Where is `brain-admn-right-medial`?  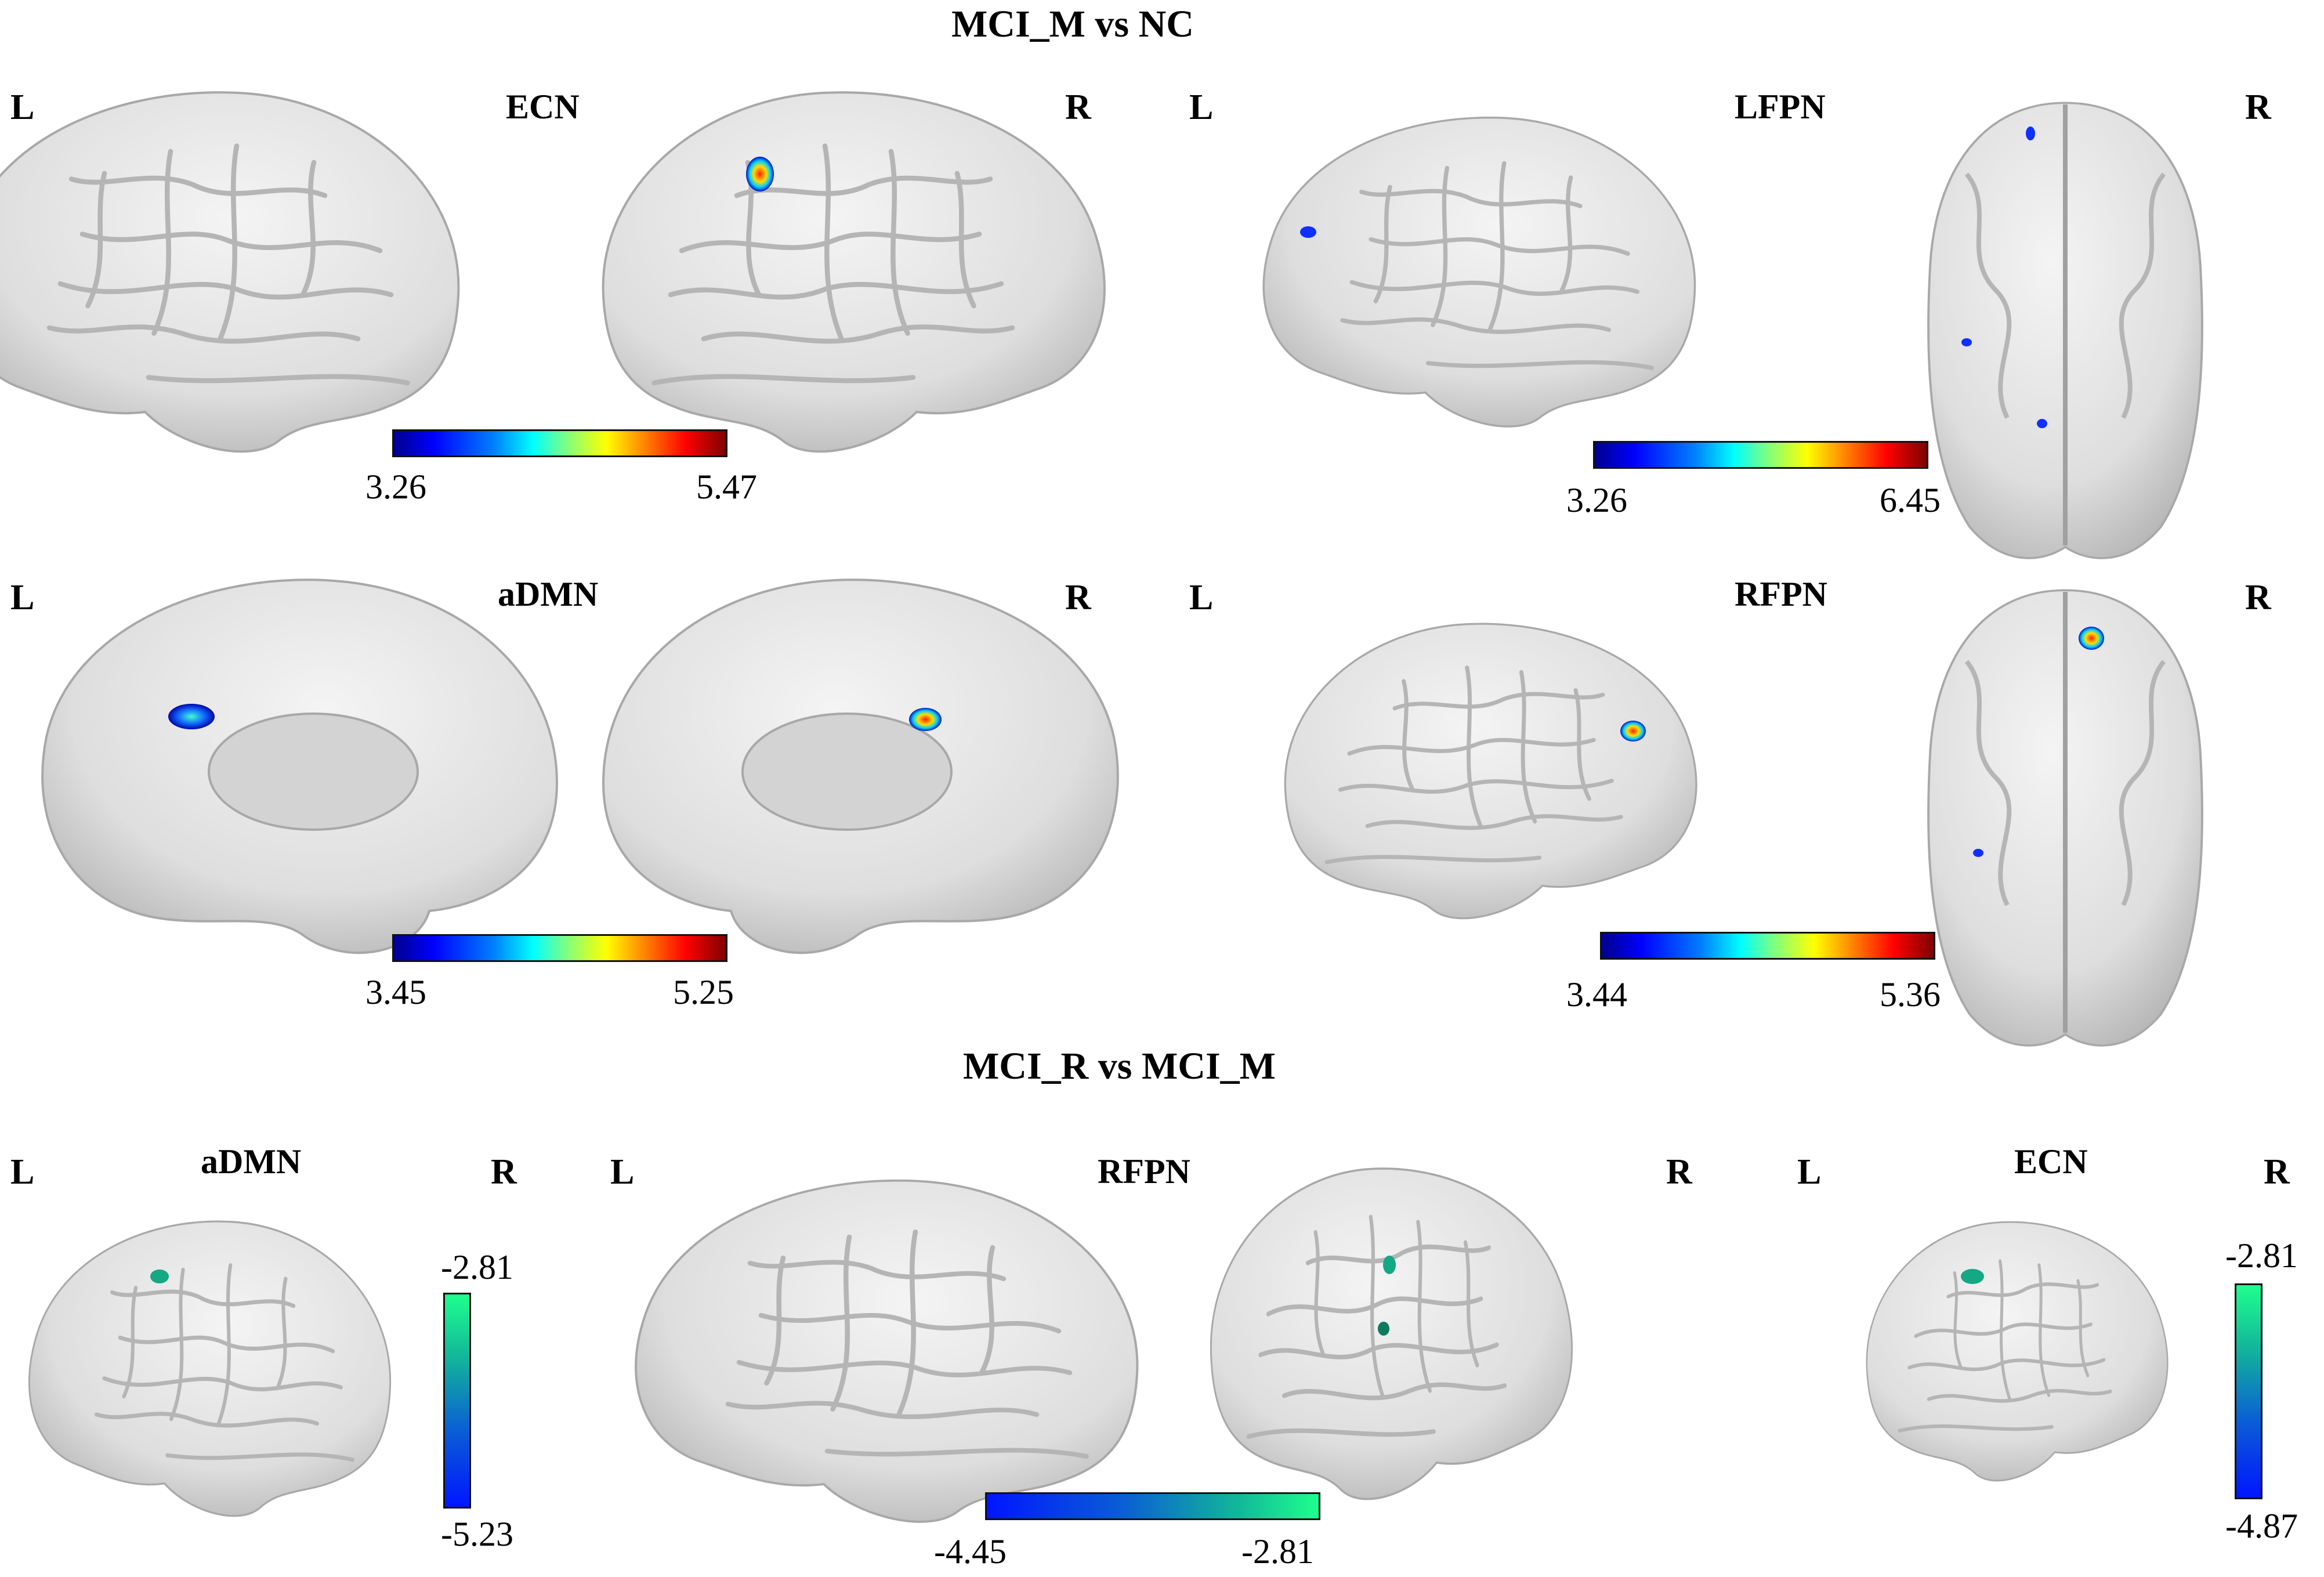
brain-admn-right-medial is located at coordinates (861, 766).